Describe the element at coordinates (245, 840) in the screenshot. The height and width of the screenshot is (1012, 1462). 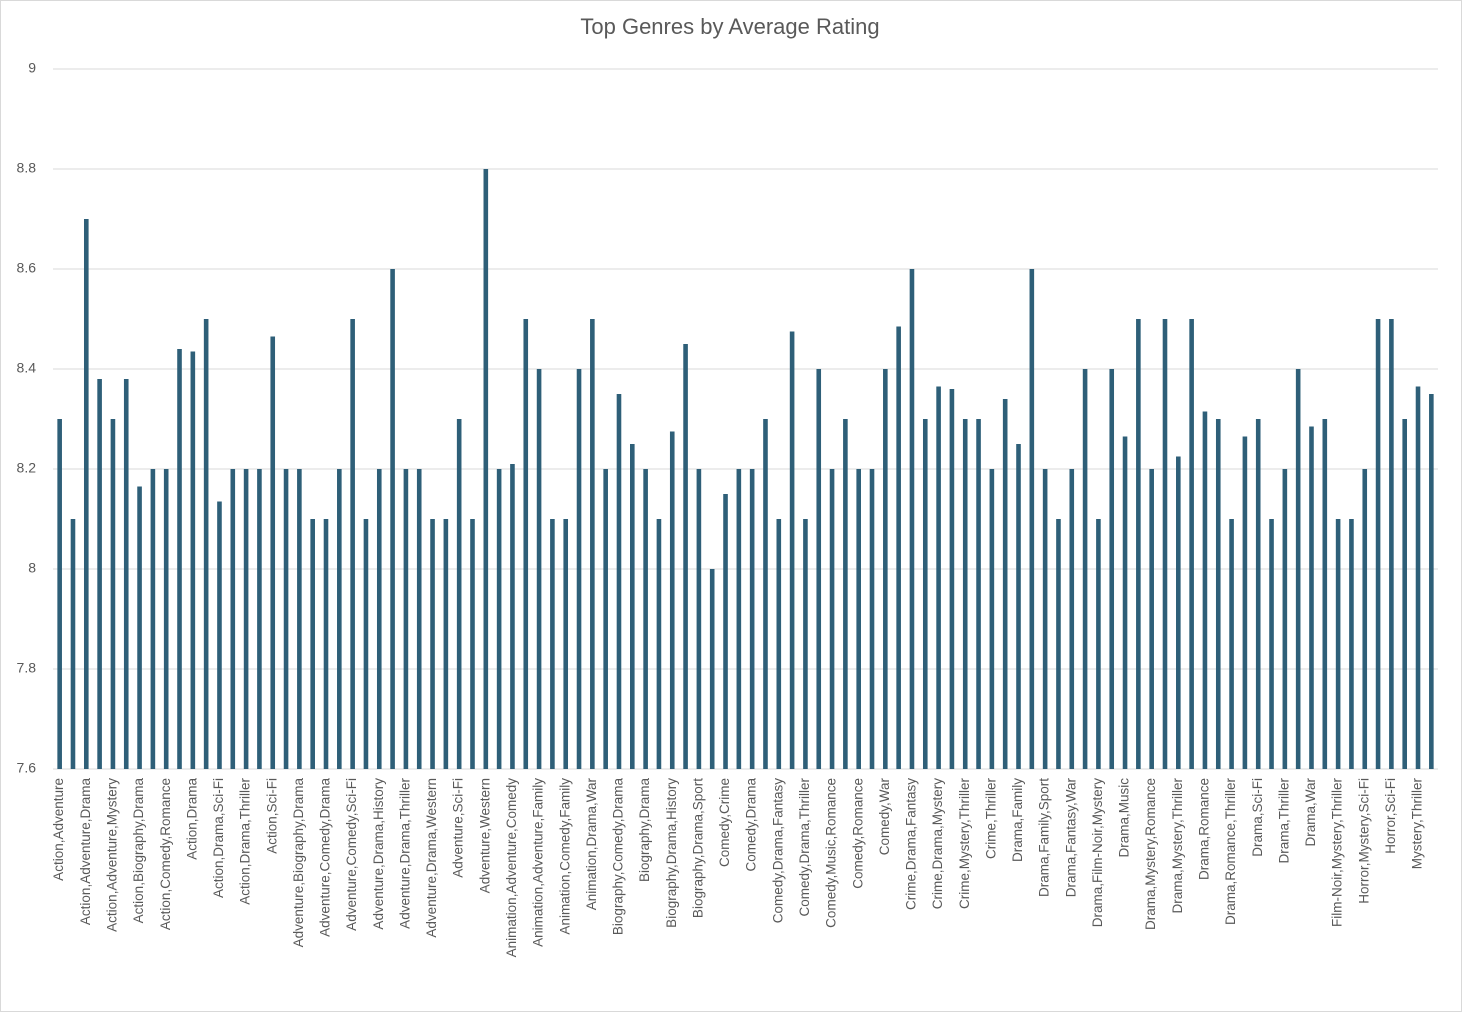
I see `x-tick-label: Action,Drama,Thriller` at that location.